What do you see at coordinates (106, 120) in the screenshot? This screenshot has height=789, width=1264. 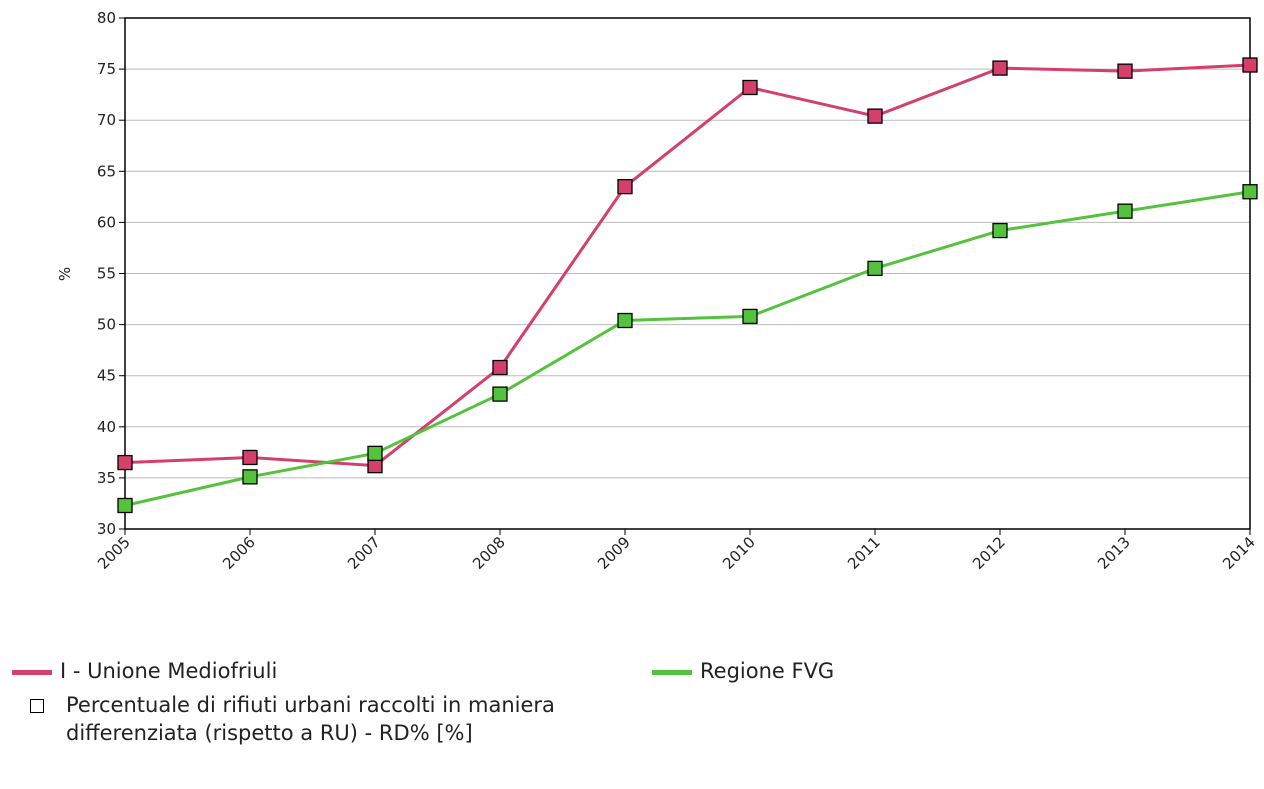 I see `y-tick-label: 70` at bounding box center [106, 120].